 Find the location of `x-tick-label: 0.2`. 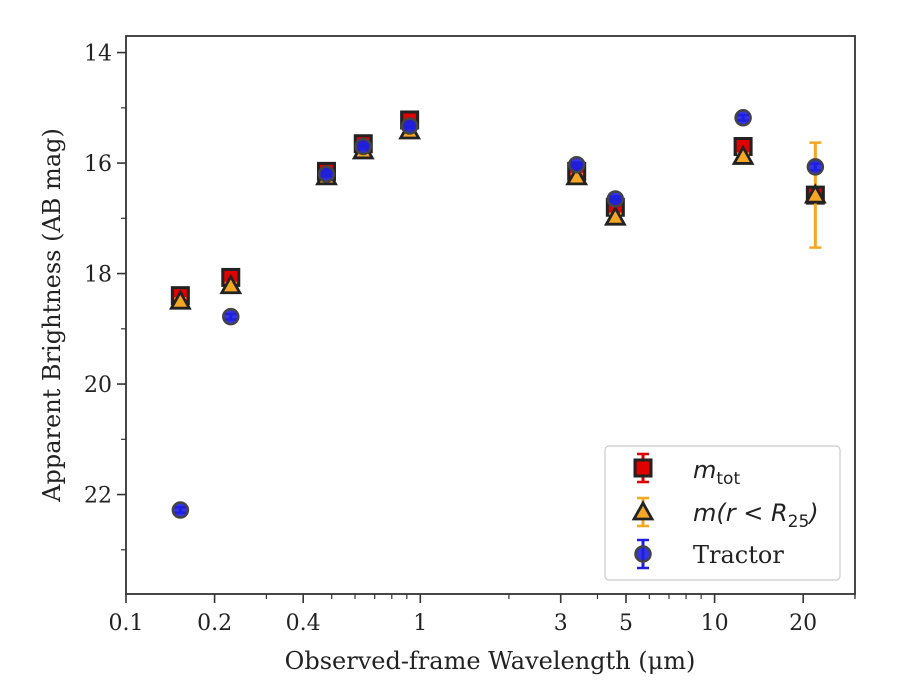

x-tick-label: 0.2 is located at coordinates (214, 623).